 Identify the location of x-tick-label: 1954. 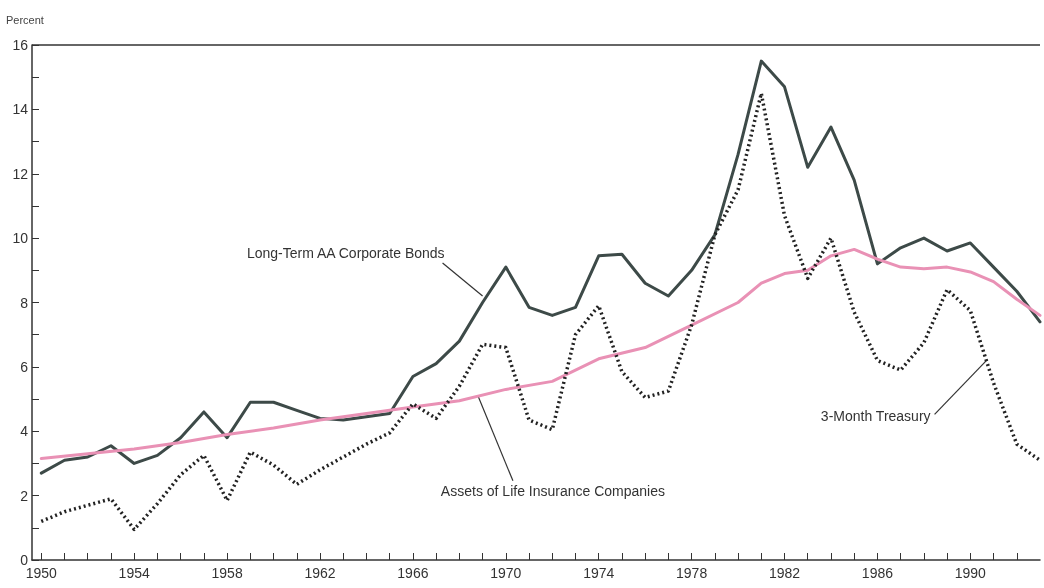
(134, 573).